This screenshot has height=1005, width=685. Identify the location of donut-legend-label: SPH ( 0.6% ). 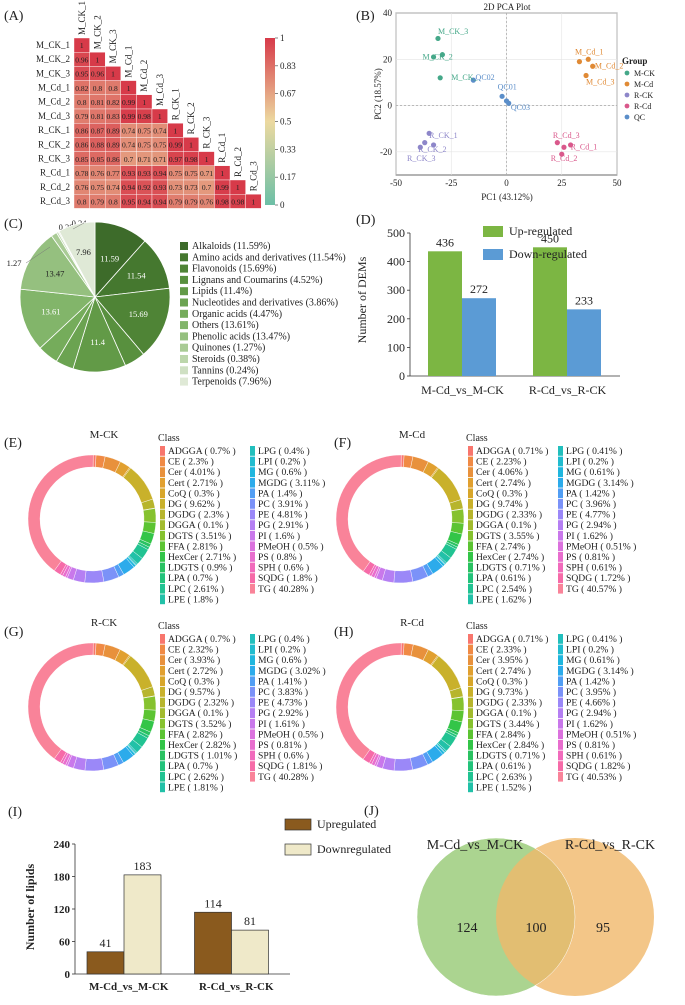
(283, 568).